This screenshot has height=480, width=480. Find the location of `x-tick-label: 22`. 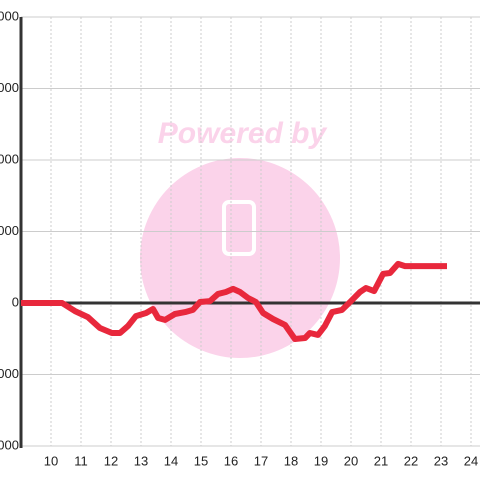

x-tick-label: 22 is located at coordinates (411, 460).